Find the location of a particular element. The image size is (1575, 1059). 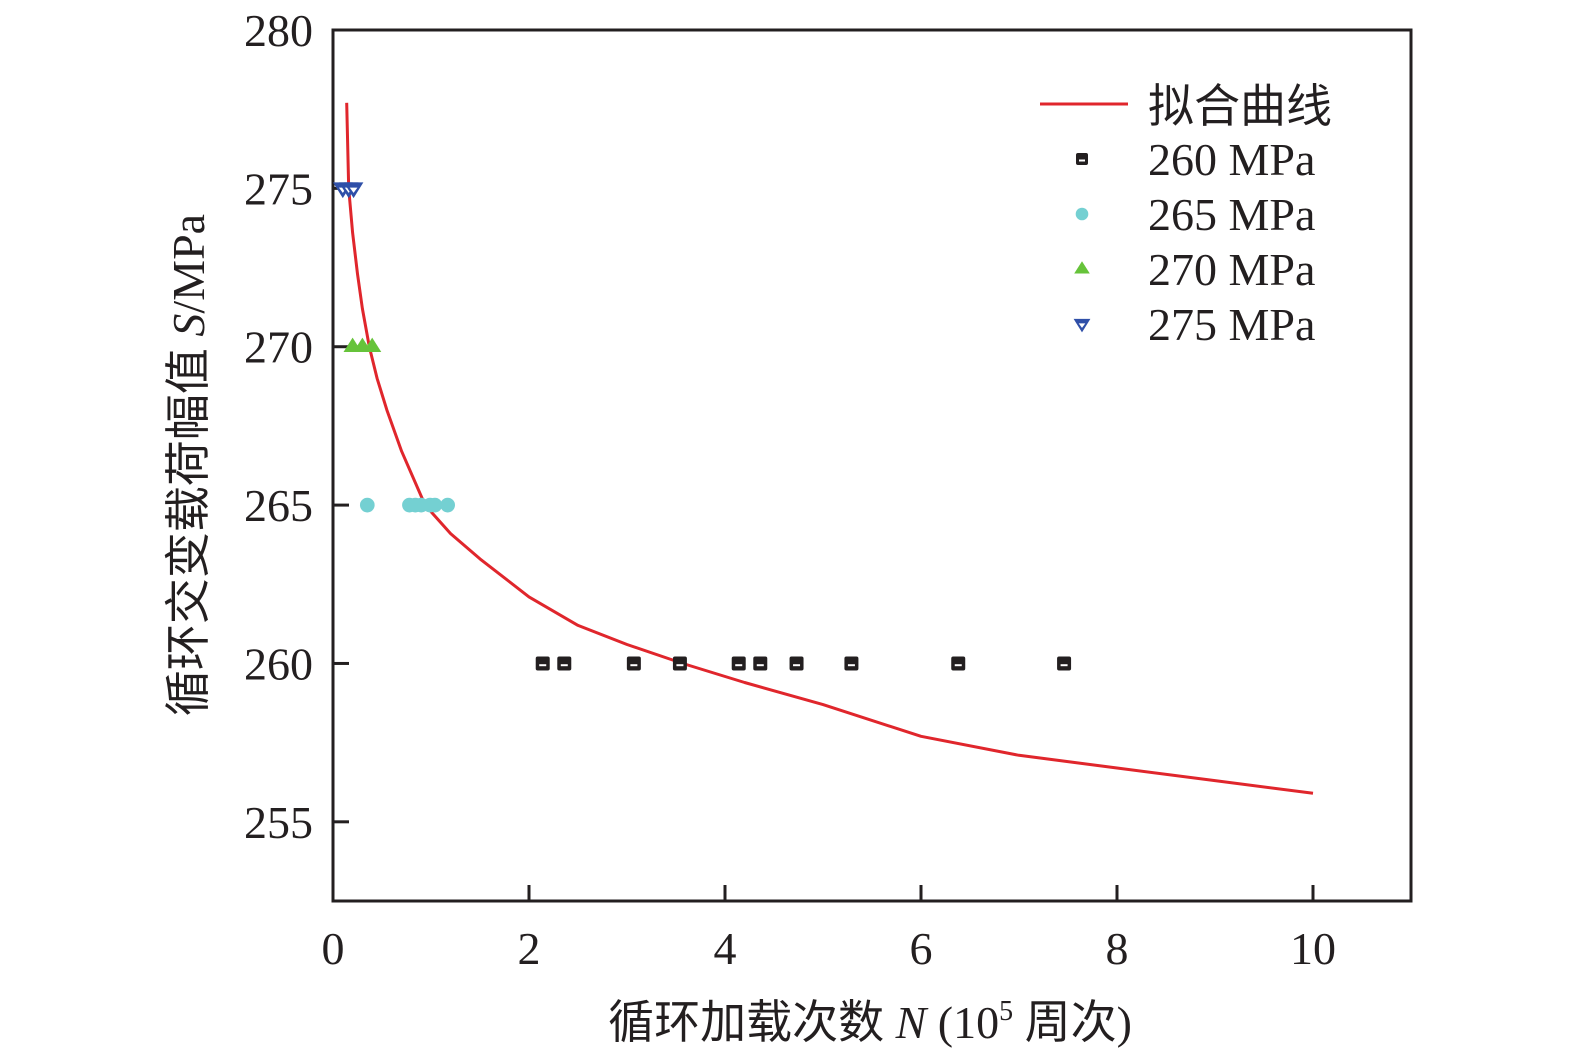

y-tick-label: 275 is located at coordinates (278, 188).